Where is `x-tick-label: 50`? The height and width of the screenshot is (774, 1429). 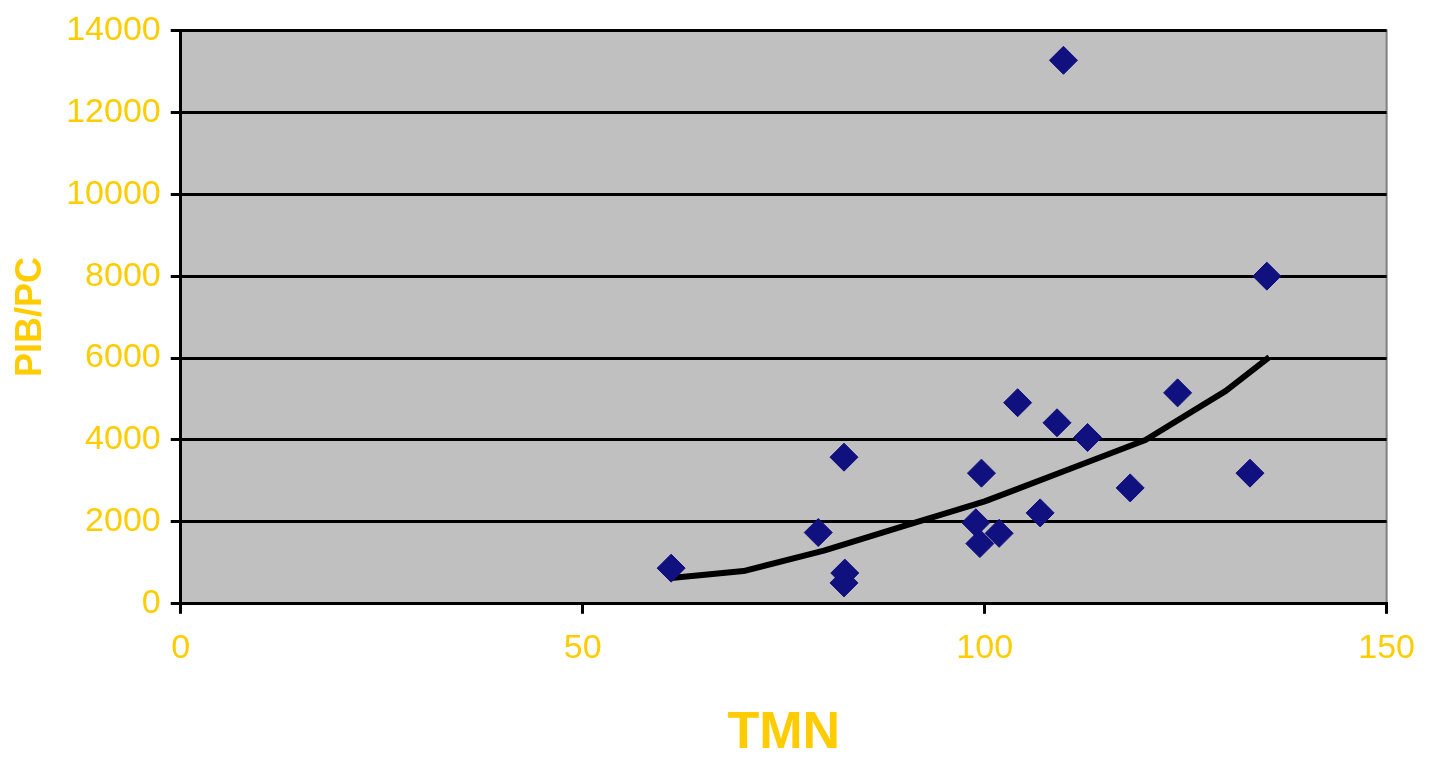 x-tick-label: 50 is located at coordinates (582, 645).